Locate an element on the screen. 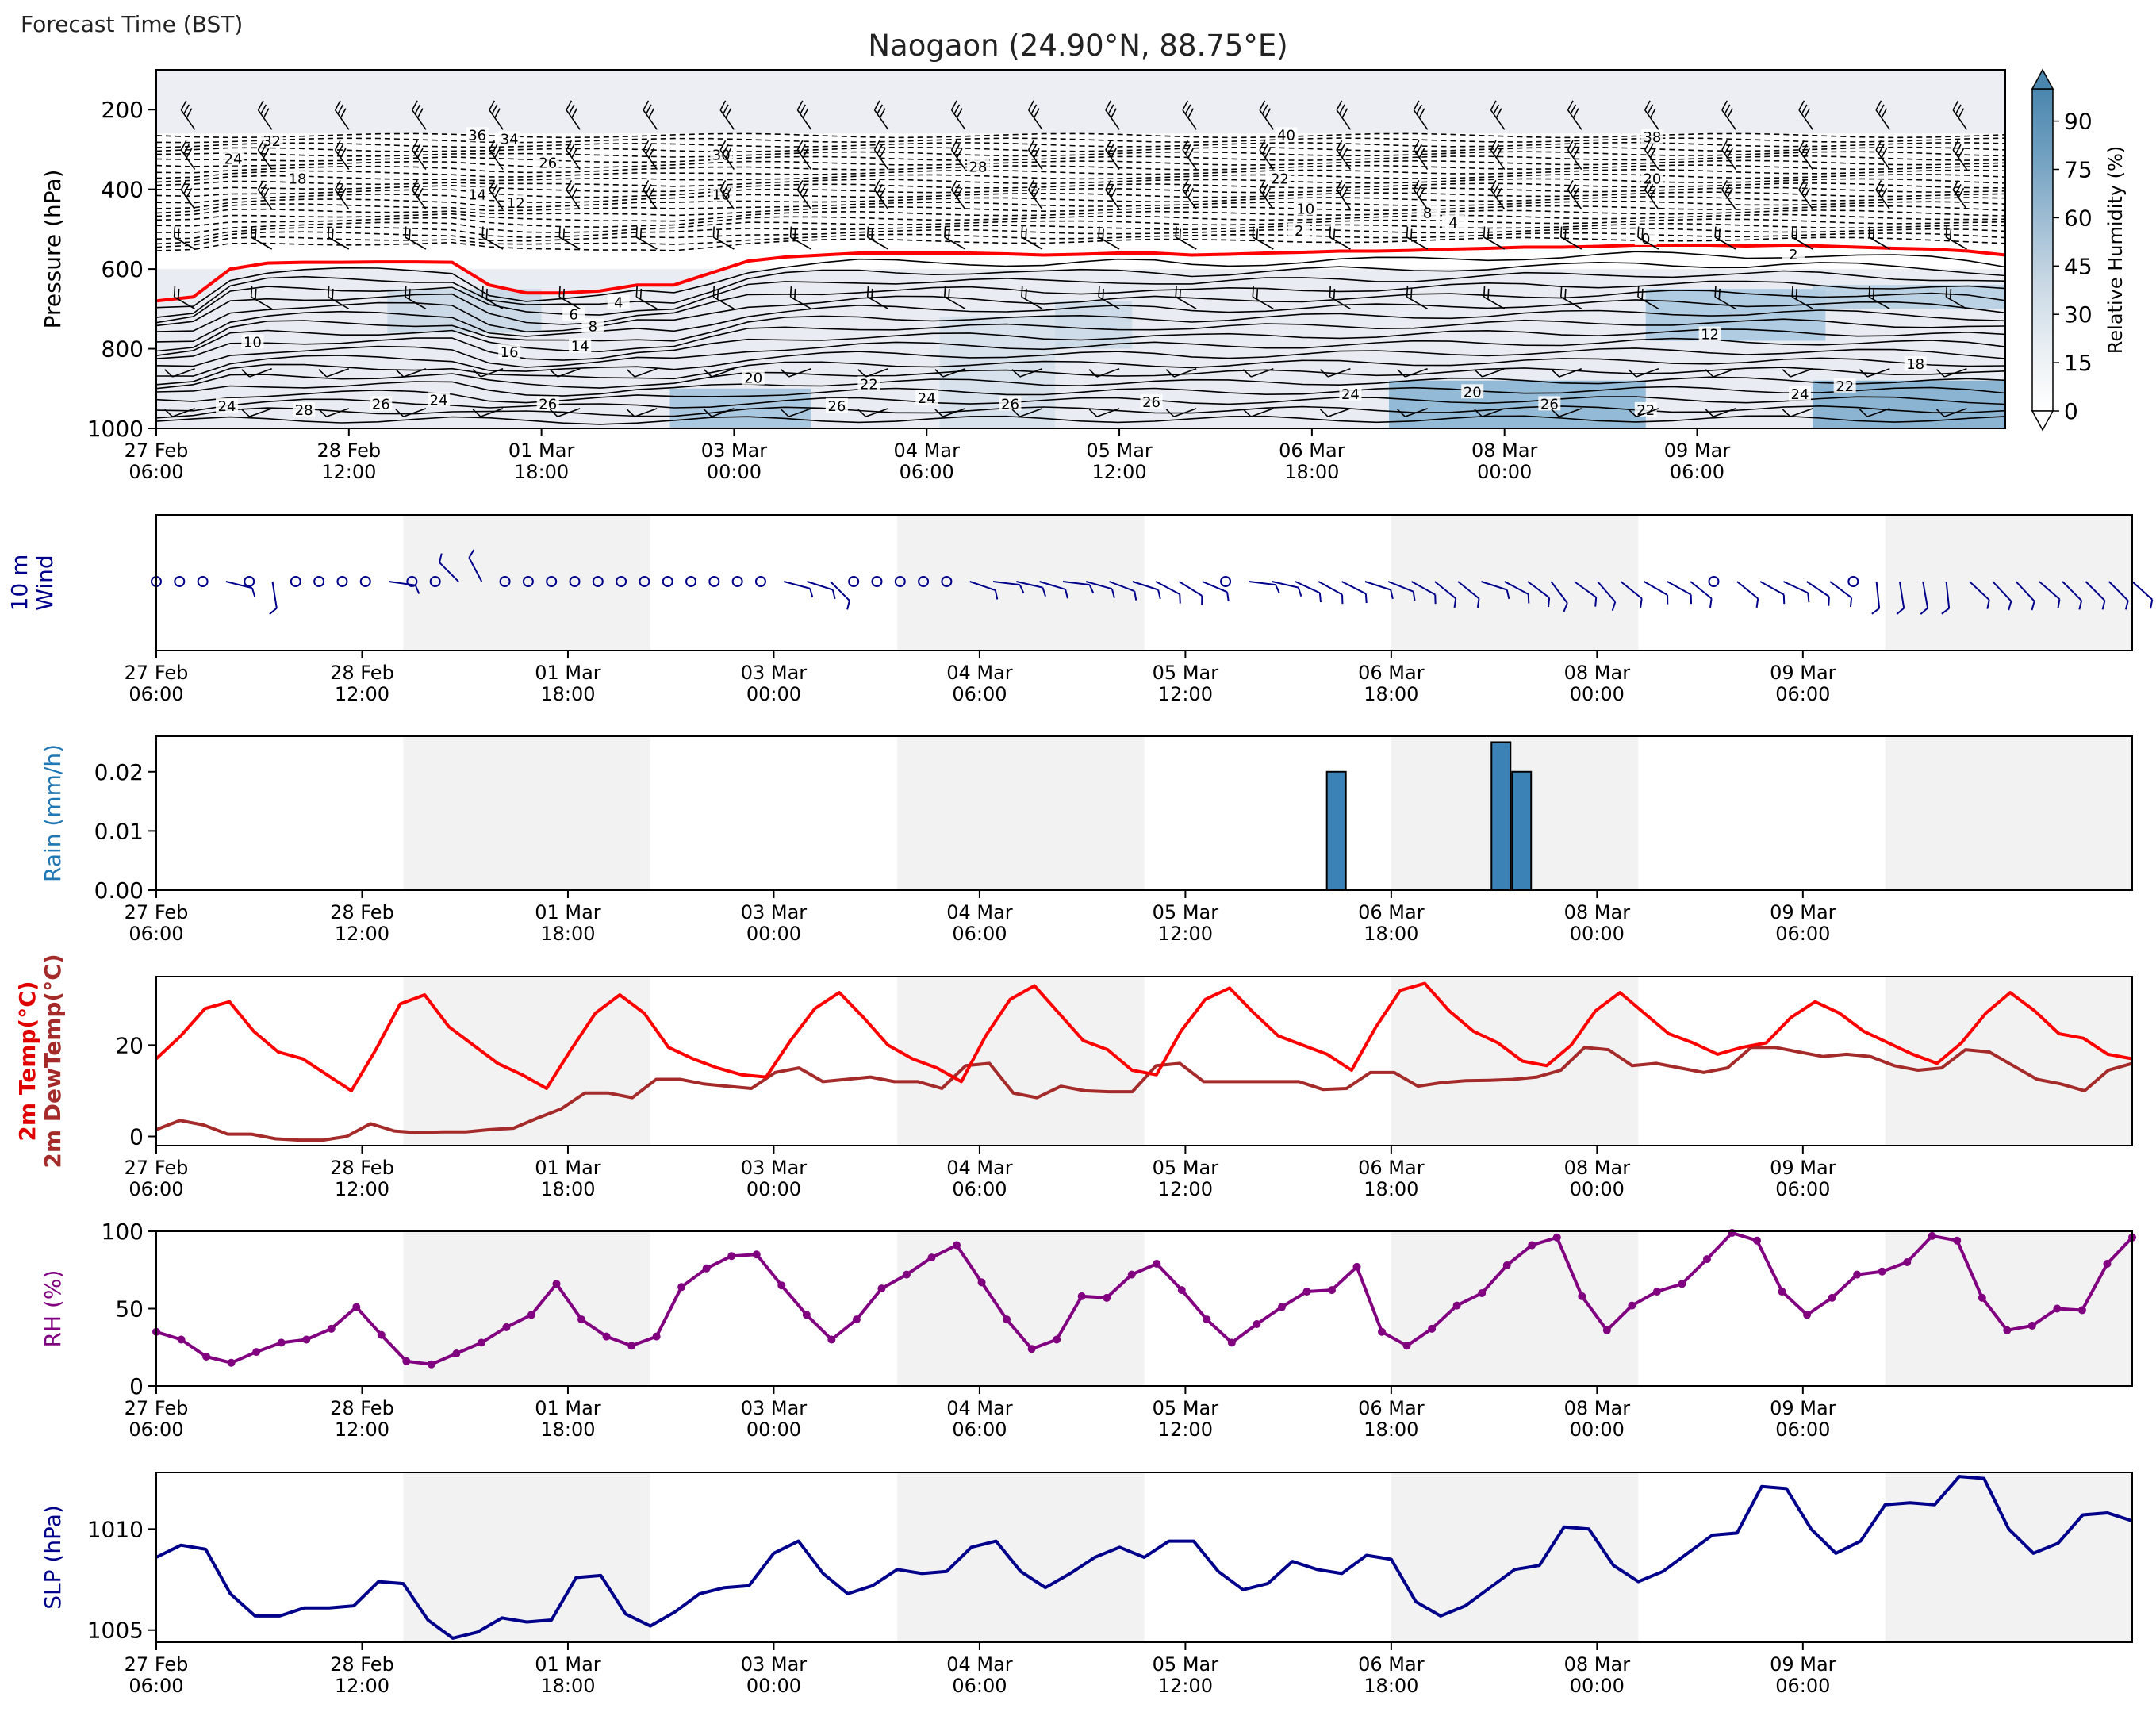 Image resolution: width=2156 pixels, height=1716 pixels. rain-axis-label: Rain (mm/h) is located at coordinates (53, 813).